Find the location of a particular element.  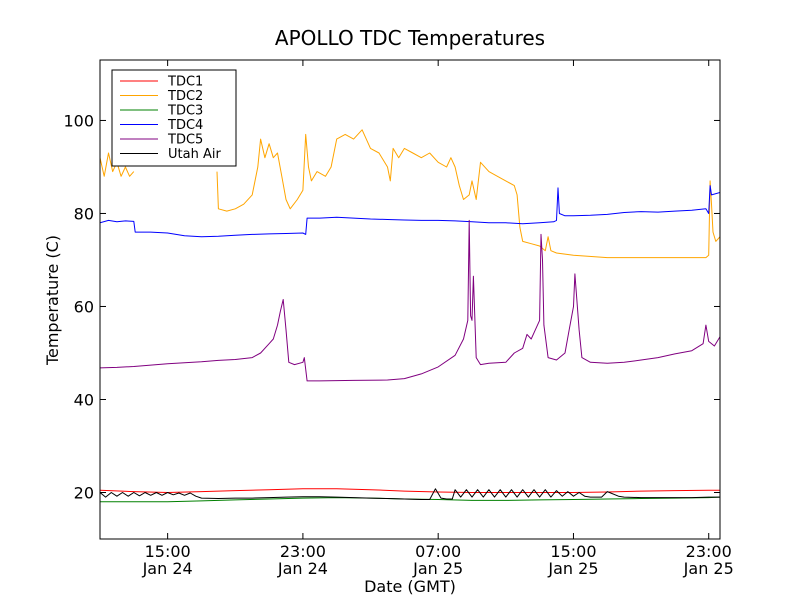

y-tick-label: 40 is located at coordinates (84, 399).